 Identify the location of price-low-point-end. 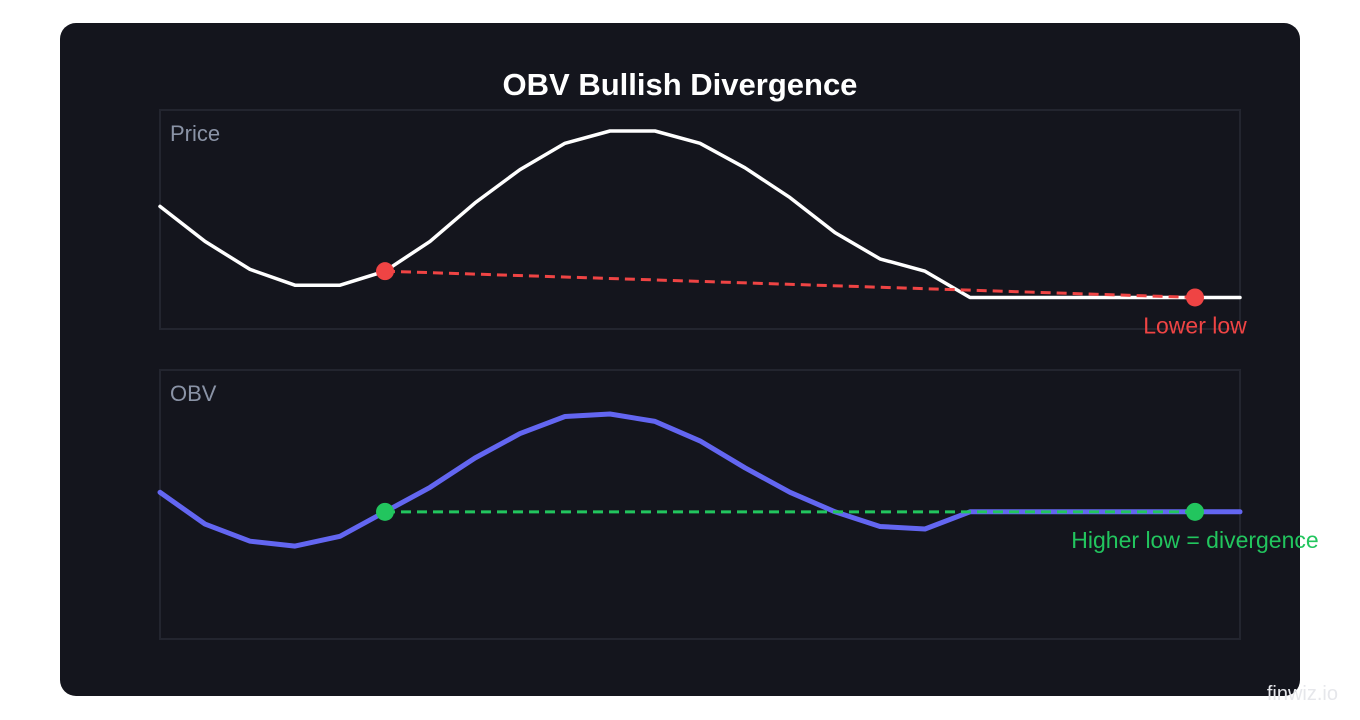
(1195, 297).